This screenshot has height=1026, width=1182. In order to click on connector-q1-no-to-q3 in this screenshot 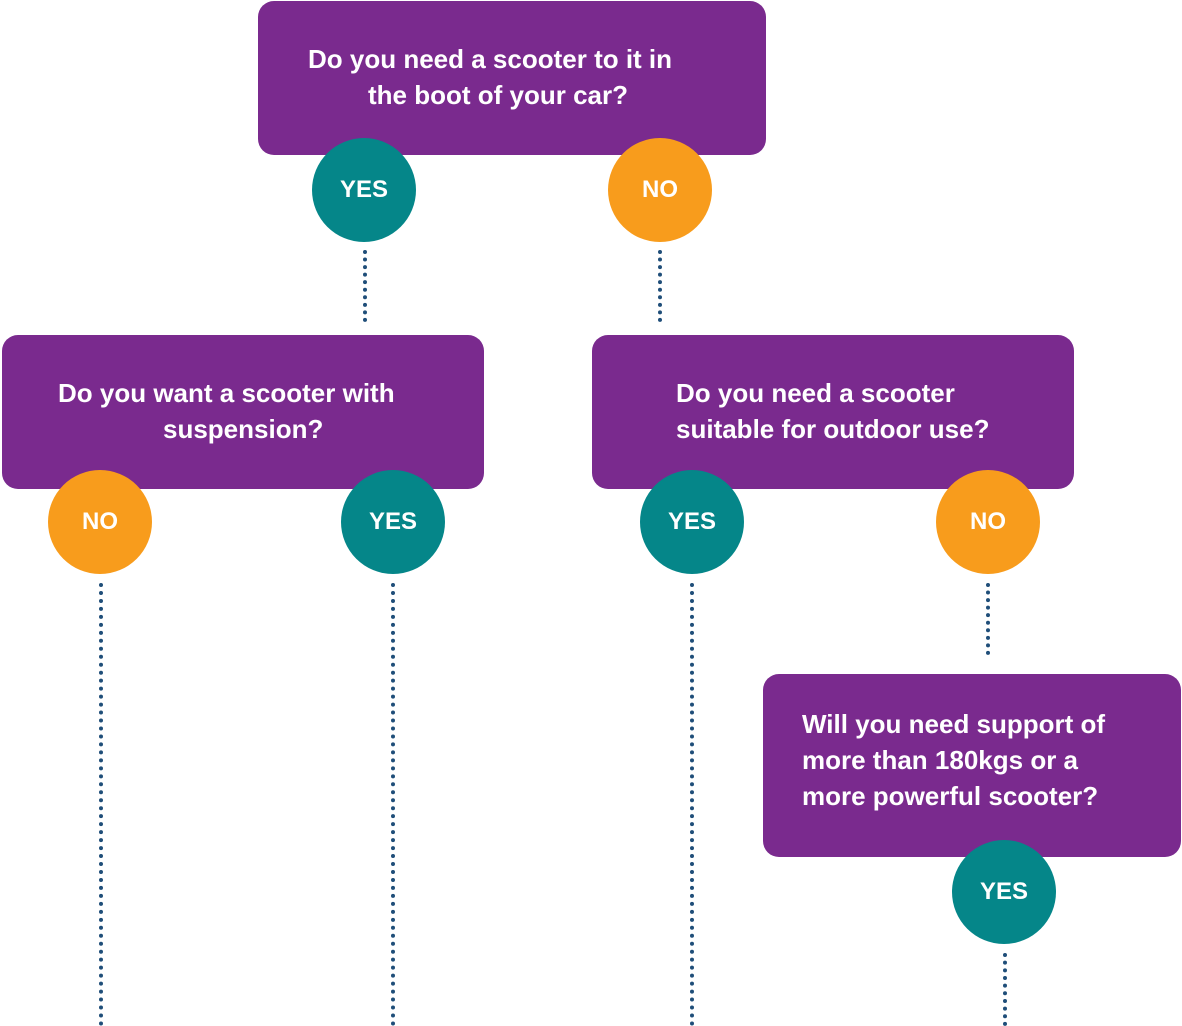, I will do `click(660, 286)`.